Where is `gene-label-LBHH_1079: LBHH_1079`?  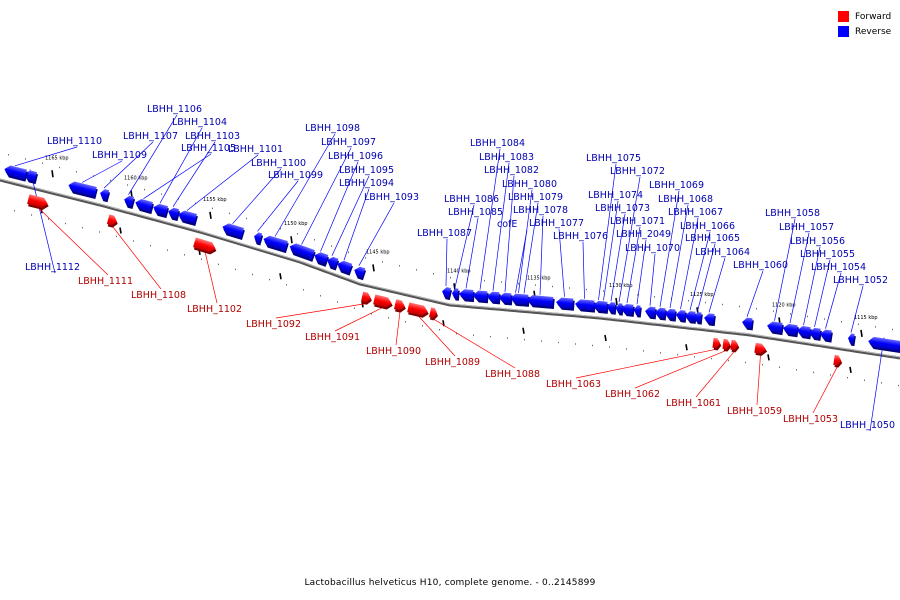 gene-label-LBHH_1079: LBHH_1079 is located at coordinates (535, 197).